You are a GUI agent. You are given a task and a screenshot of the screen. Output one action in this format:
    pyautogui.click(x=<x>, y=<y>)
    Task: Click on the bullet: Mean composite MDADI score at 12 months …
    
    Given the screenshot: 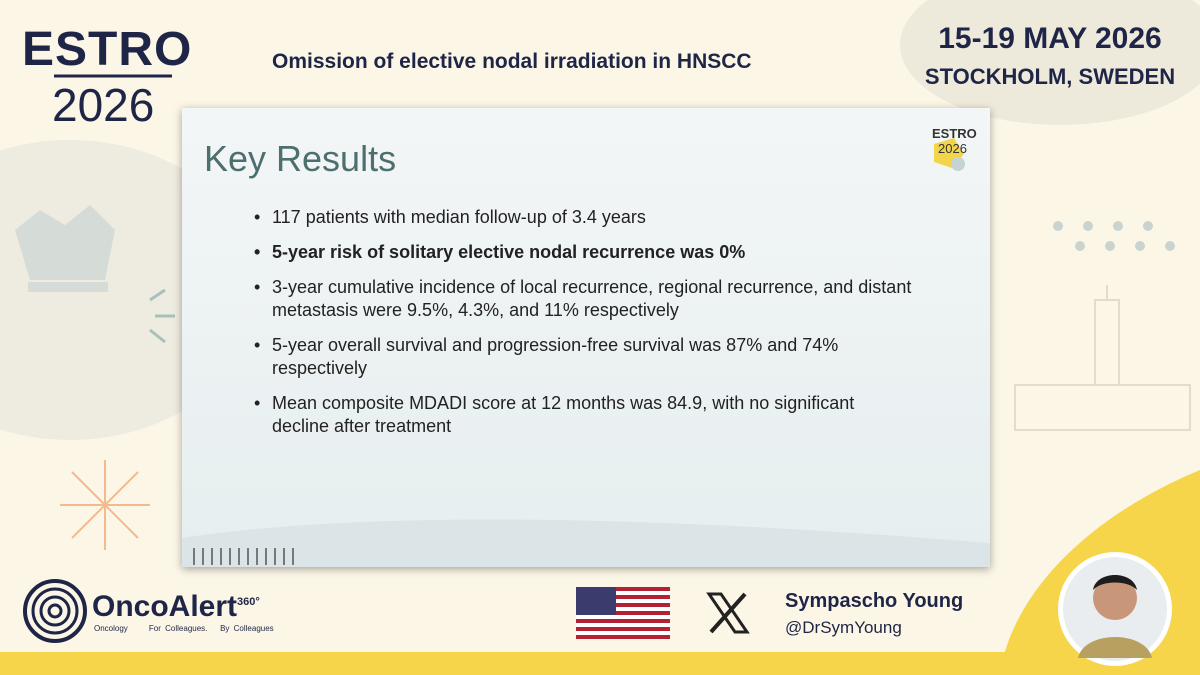 What is the action you would take?
    pyautogui.click(x=584, y=415)
    